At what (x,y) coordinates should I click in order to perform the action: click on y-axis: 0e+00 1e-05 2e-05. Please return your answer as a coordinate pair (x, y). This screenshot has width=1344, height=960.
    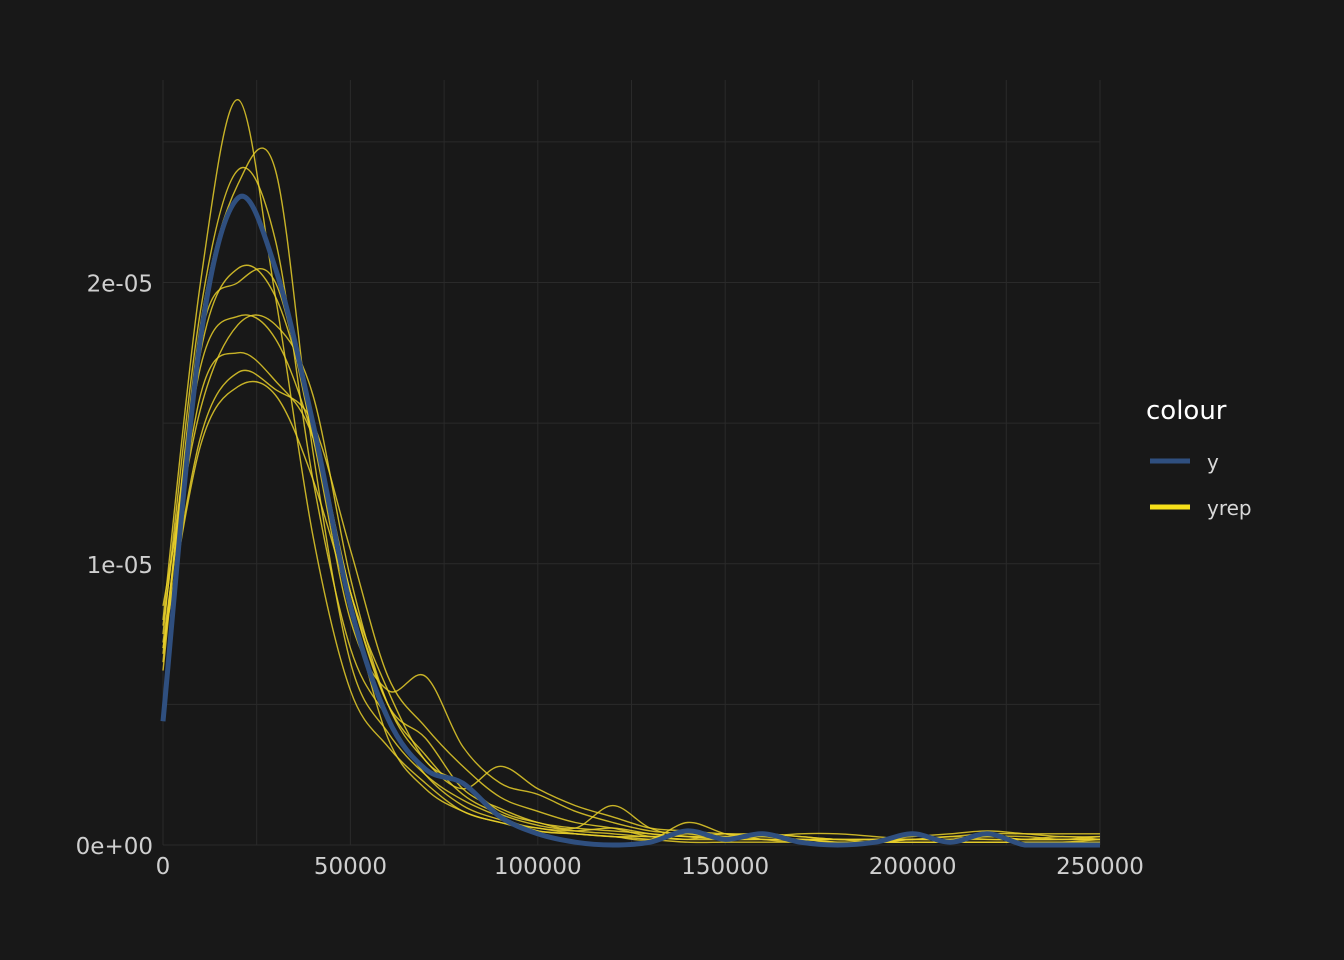
    Looking at the image, I should click on (114, 566).